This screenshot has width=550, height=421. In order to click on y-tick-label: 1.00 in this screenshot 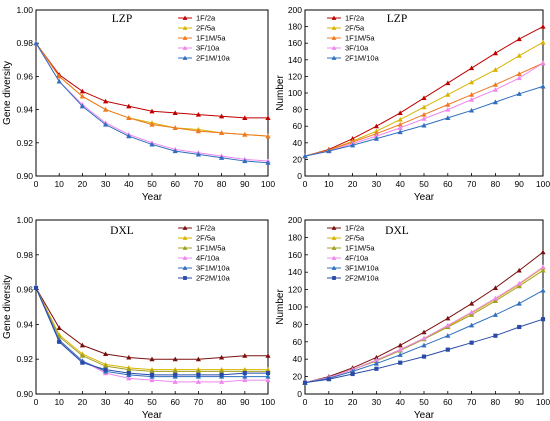, I will do `click(24, 10)`.